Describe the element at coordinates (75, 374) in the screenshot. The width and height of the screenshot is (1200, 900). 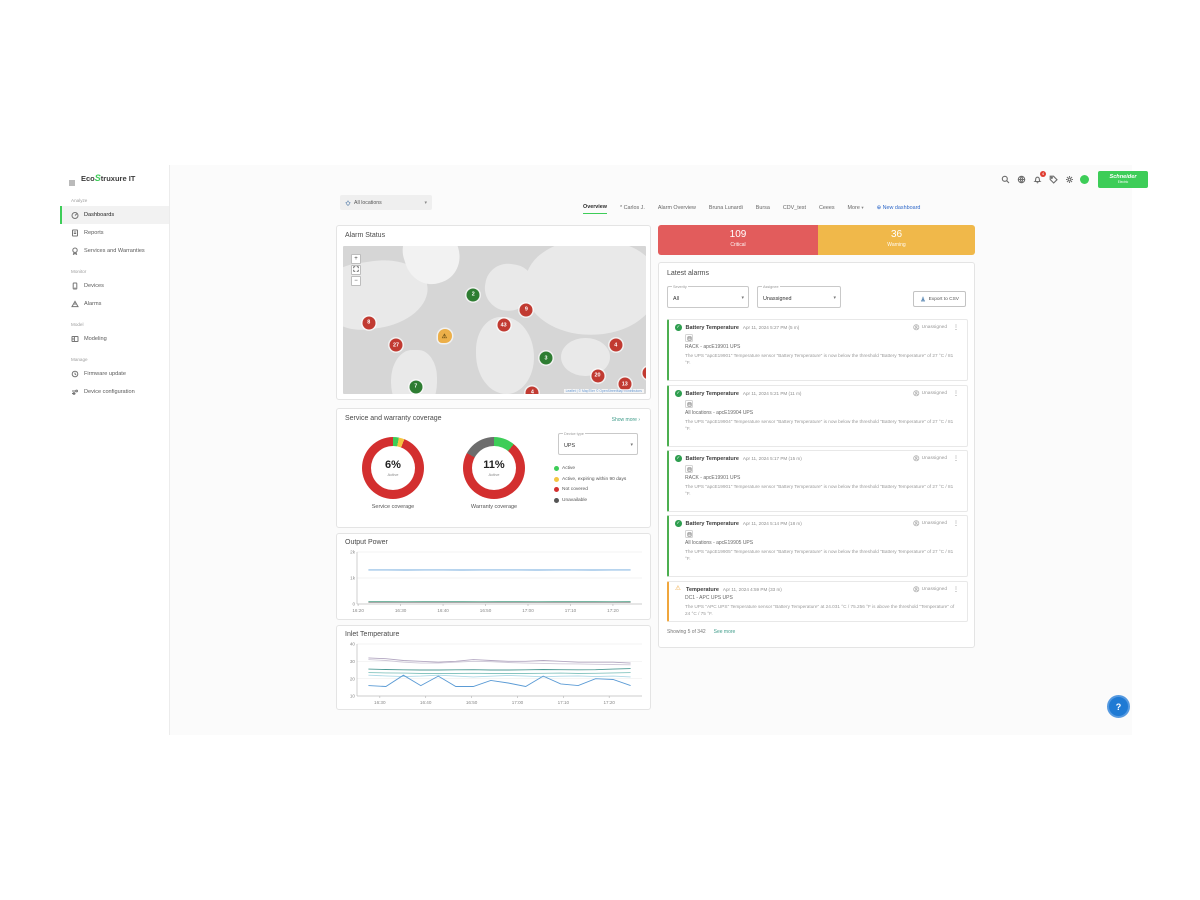
I see `firmware-update-icon` at that location.